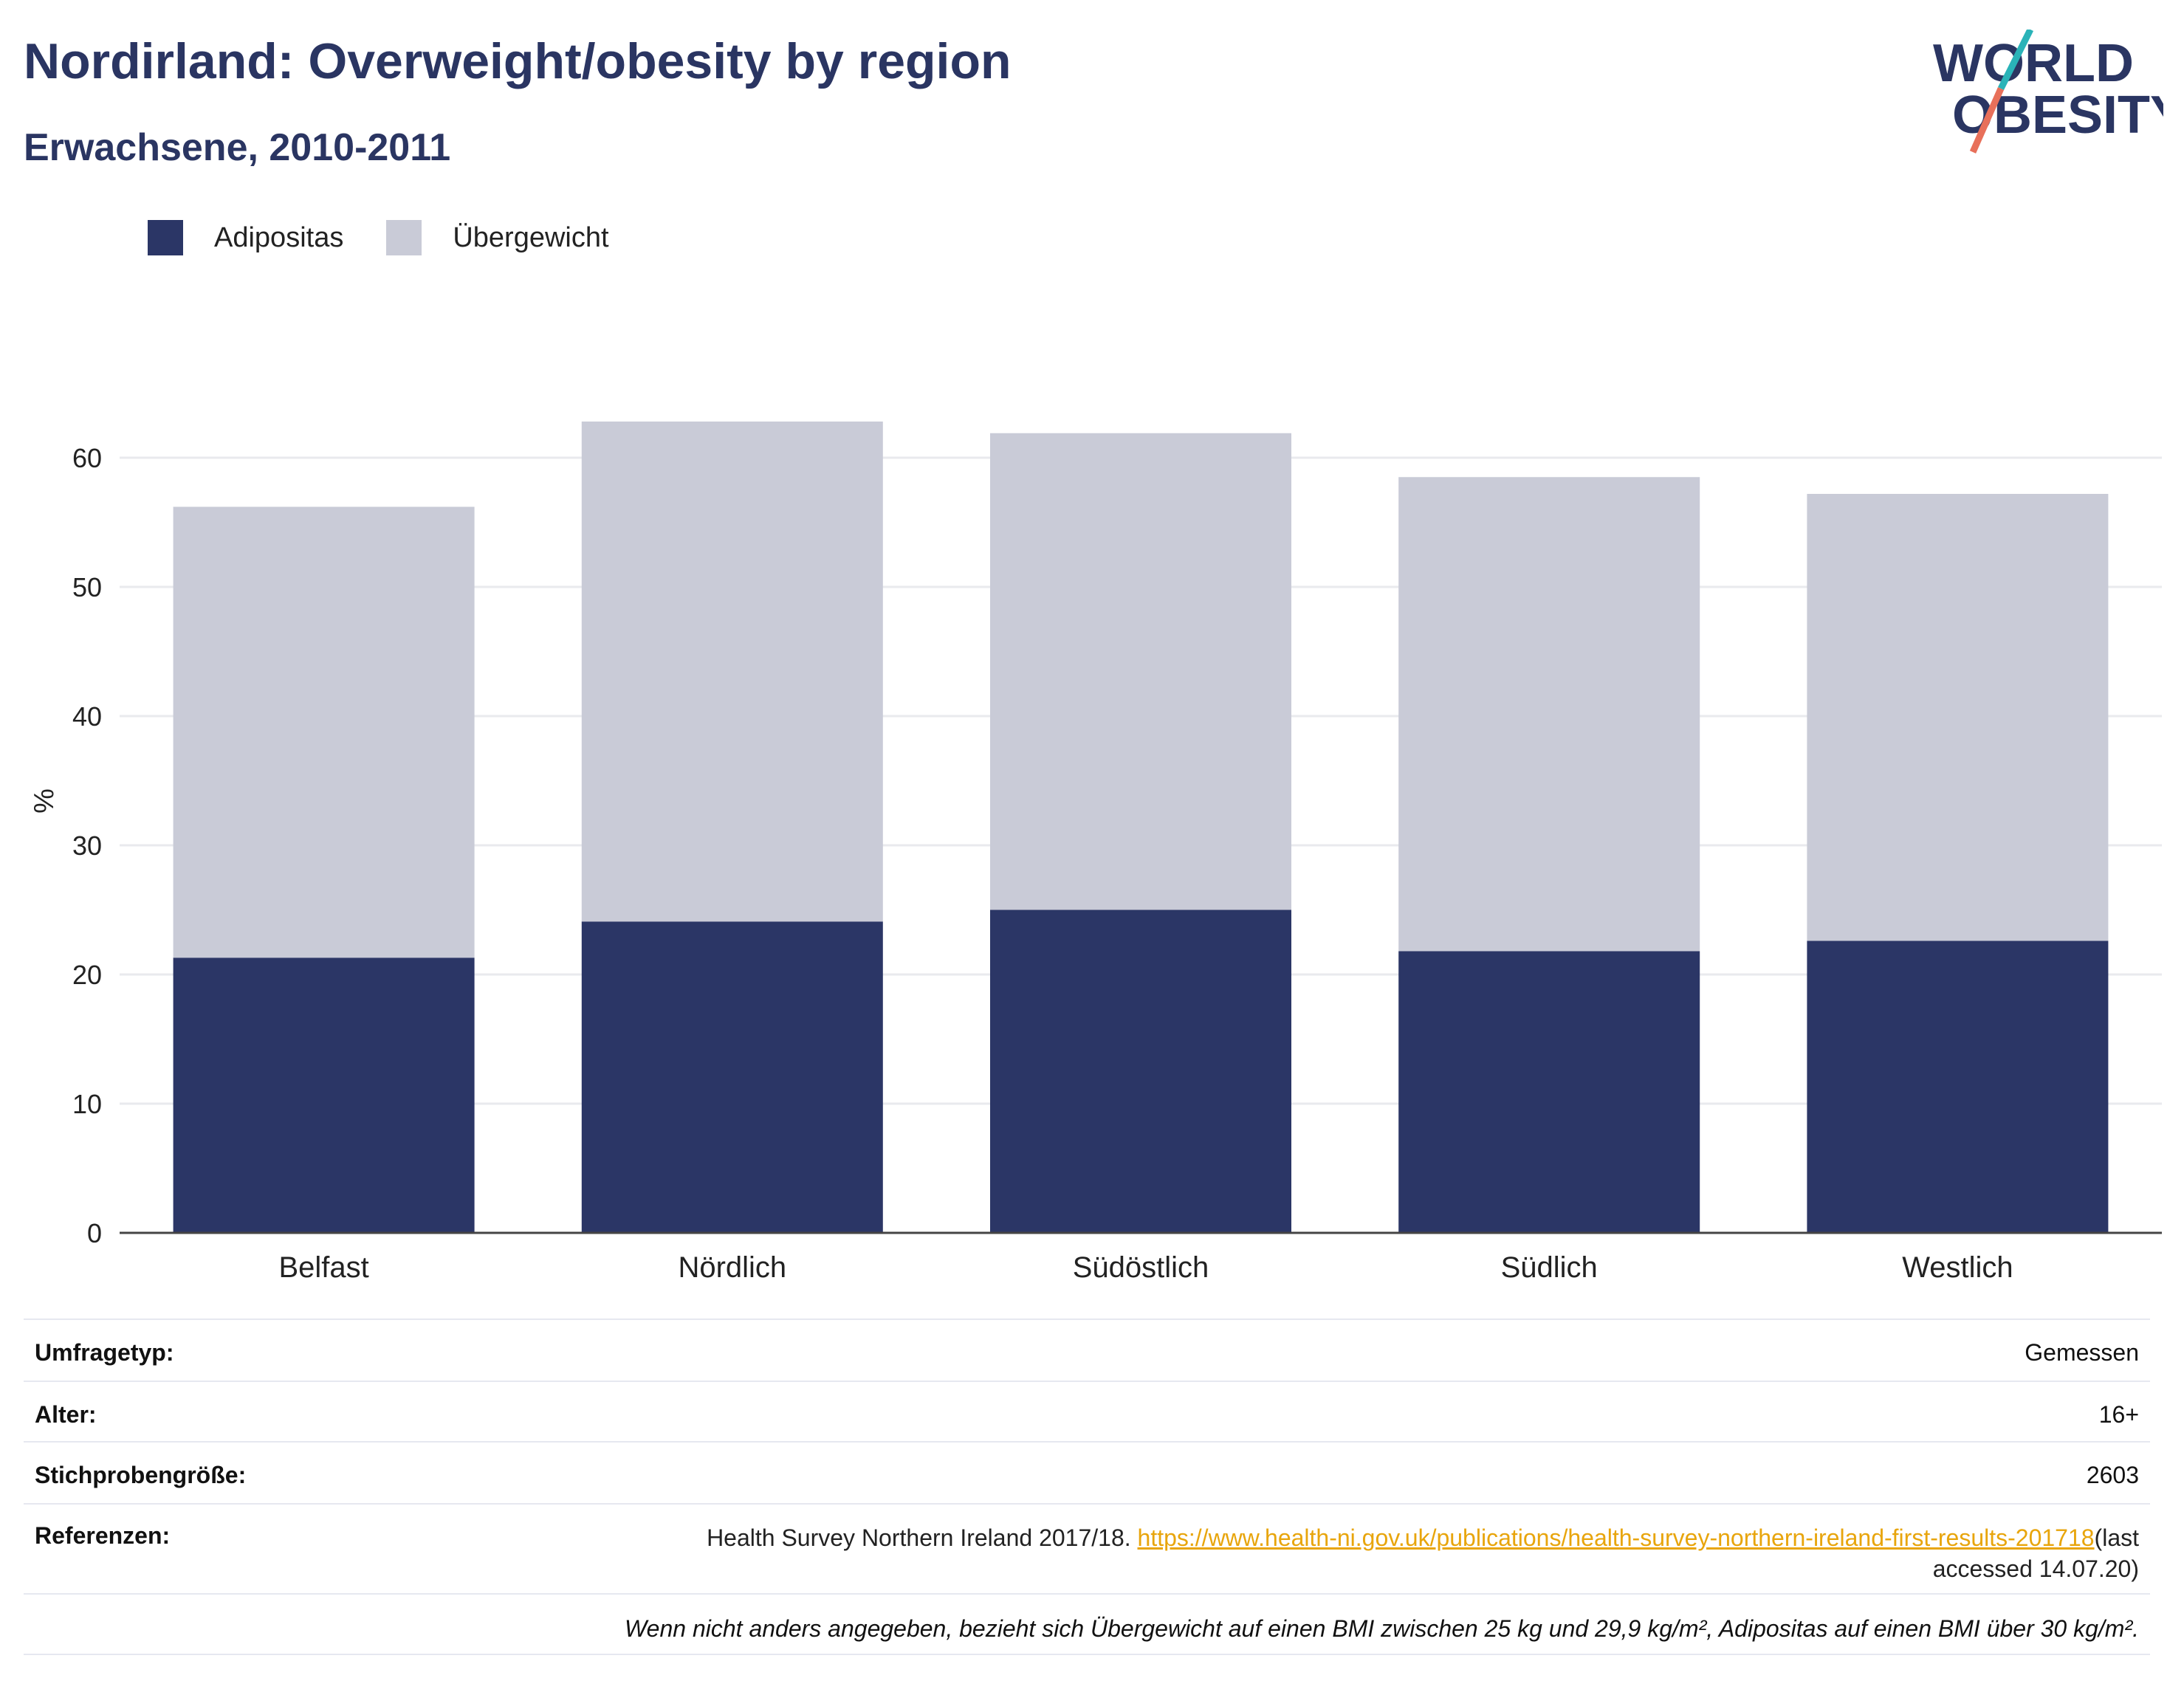  Describe the element at coordinates (45, 801) in the screenshot. I see `y-axis-label: %` at that location.